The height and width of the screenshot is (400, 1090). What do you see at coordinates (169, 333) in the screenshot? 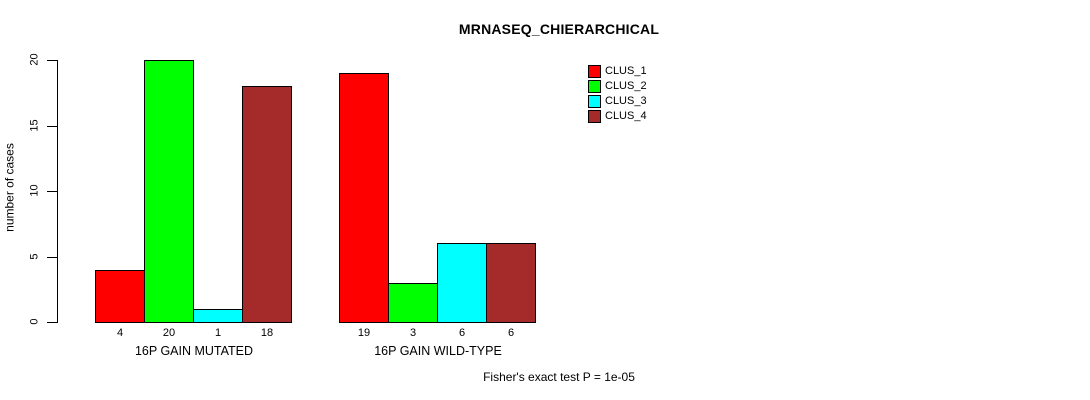
I see `bar-value-label: 20` at bounding box center [169, 333].